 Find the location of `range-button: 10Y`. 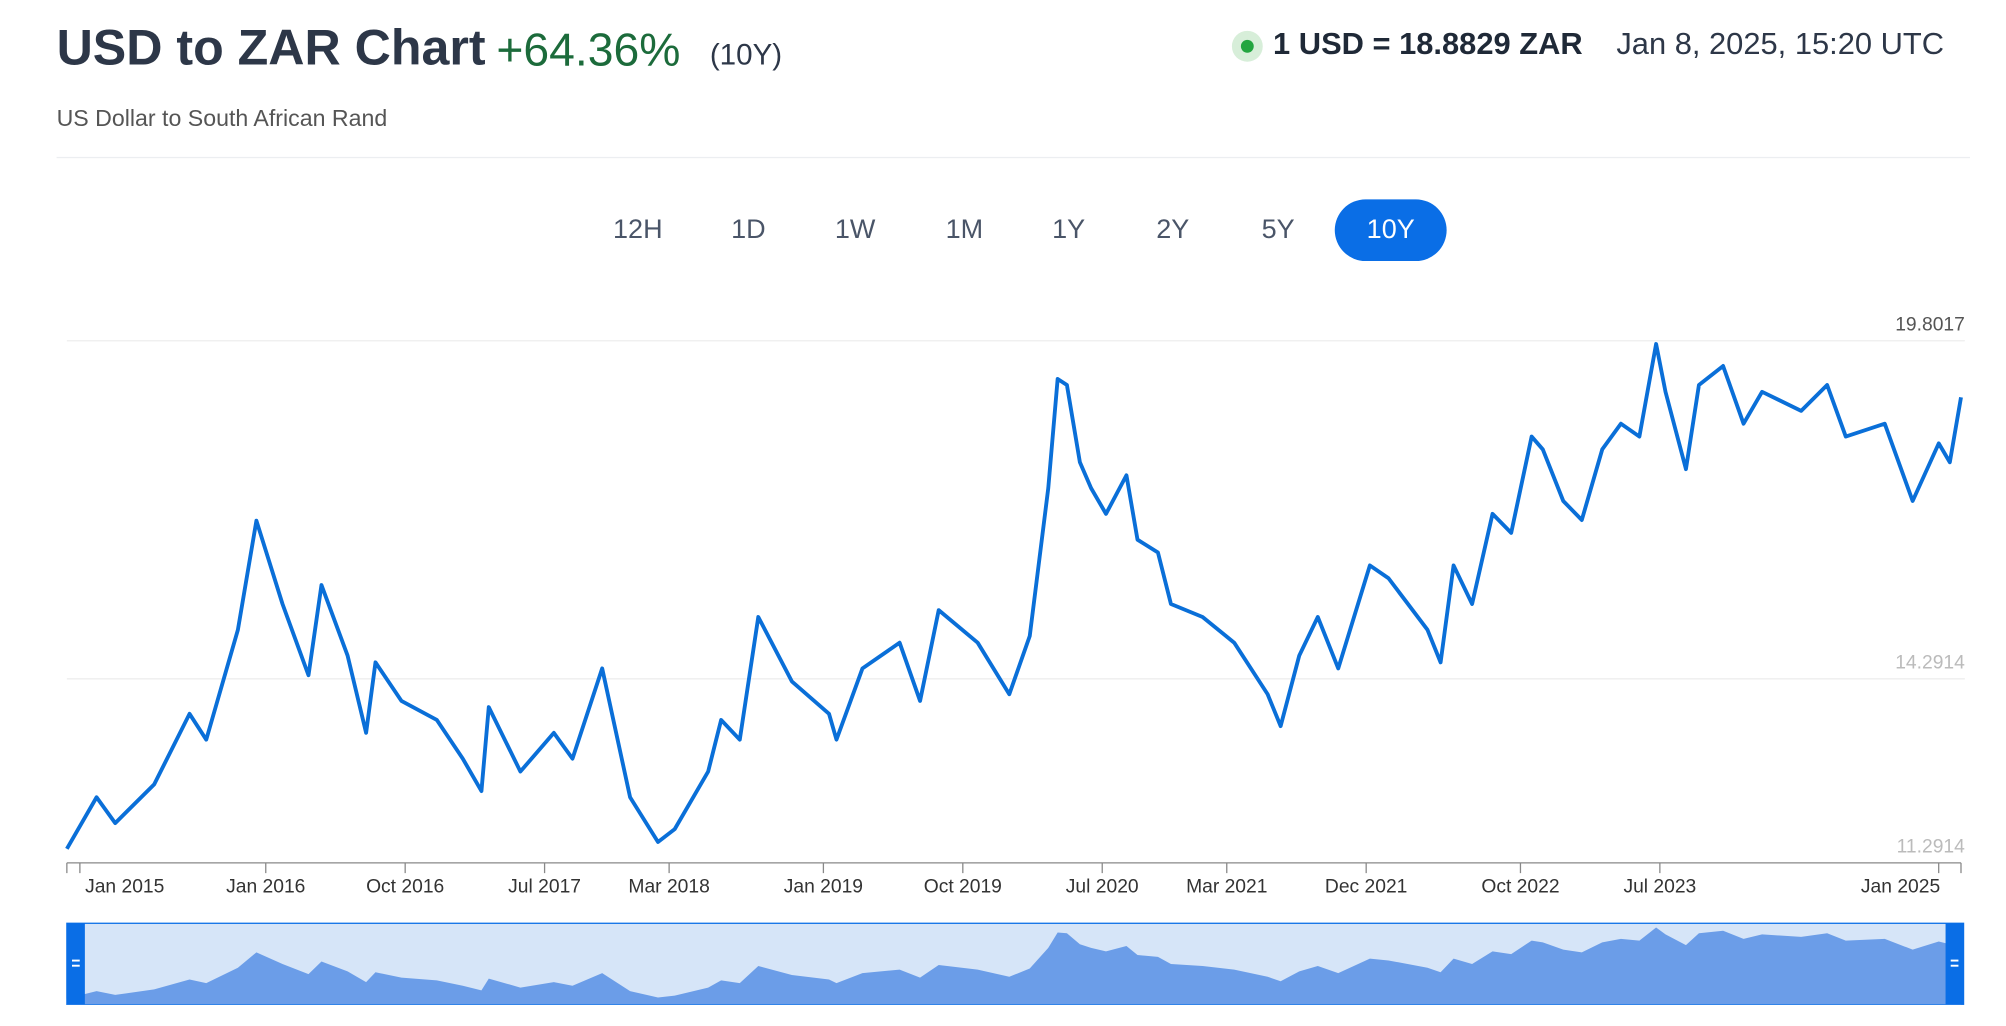

range-button: 10Y is located at coordinates (1390, 230).